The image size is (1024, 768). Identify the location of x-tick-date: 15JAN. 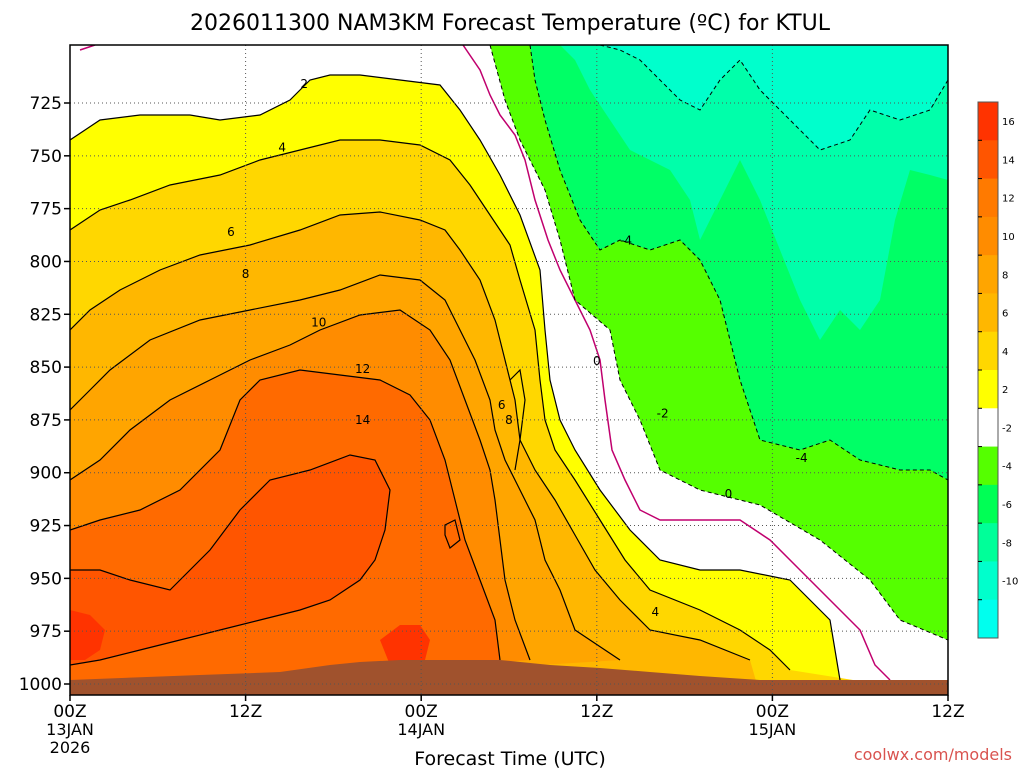
(773, 729).